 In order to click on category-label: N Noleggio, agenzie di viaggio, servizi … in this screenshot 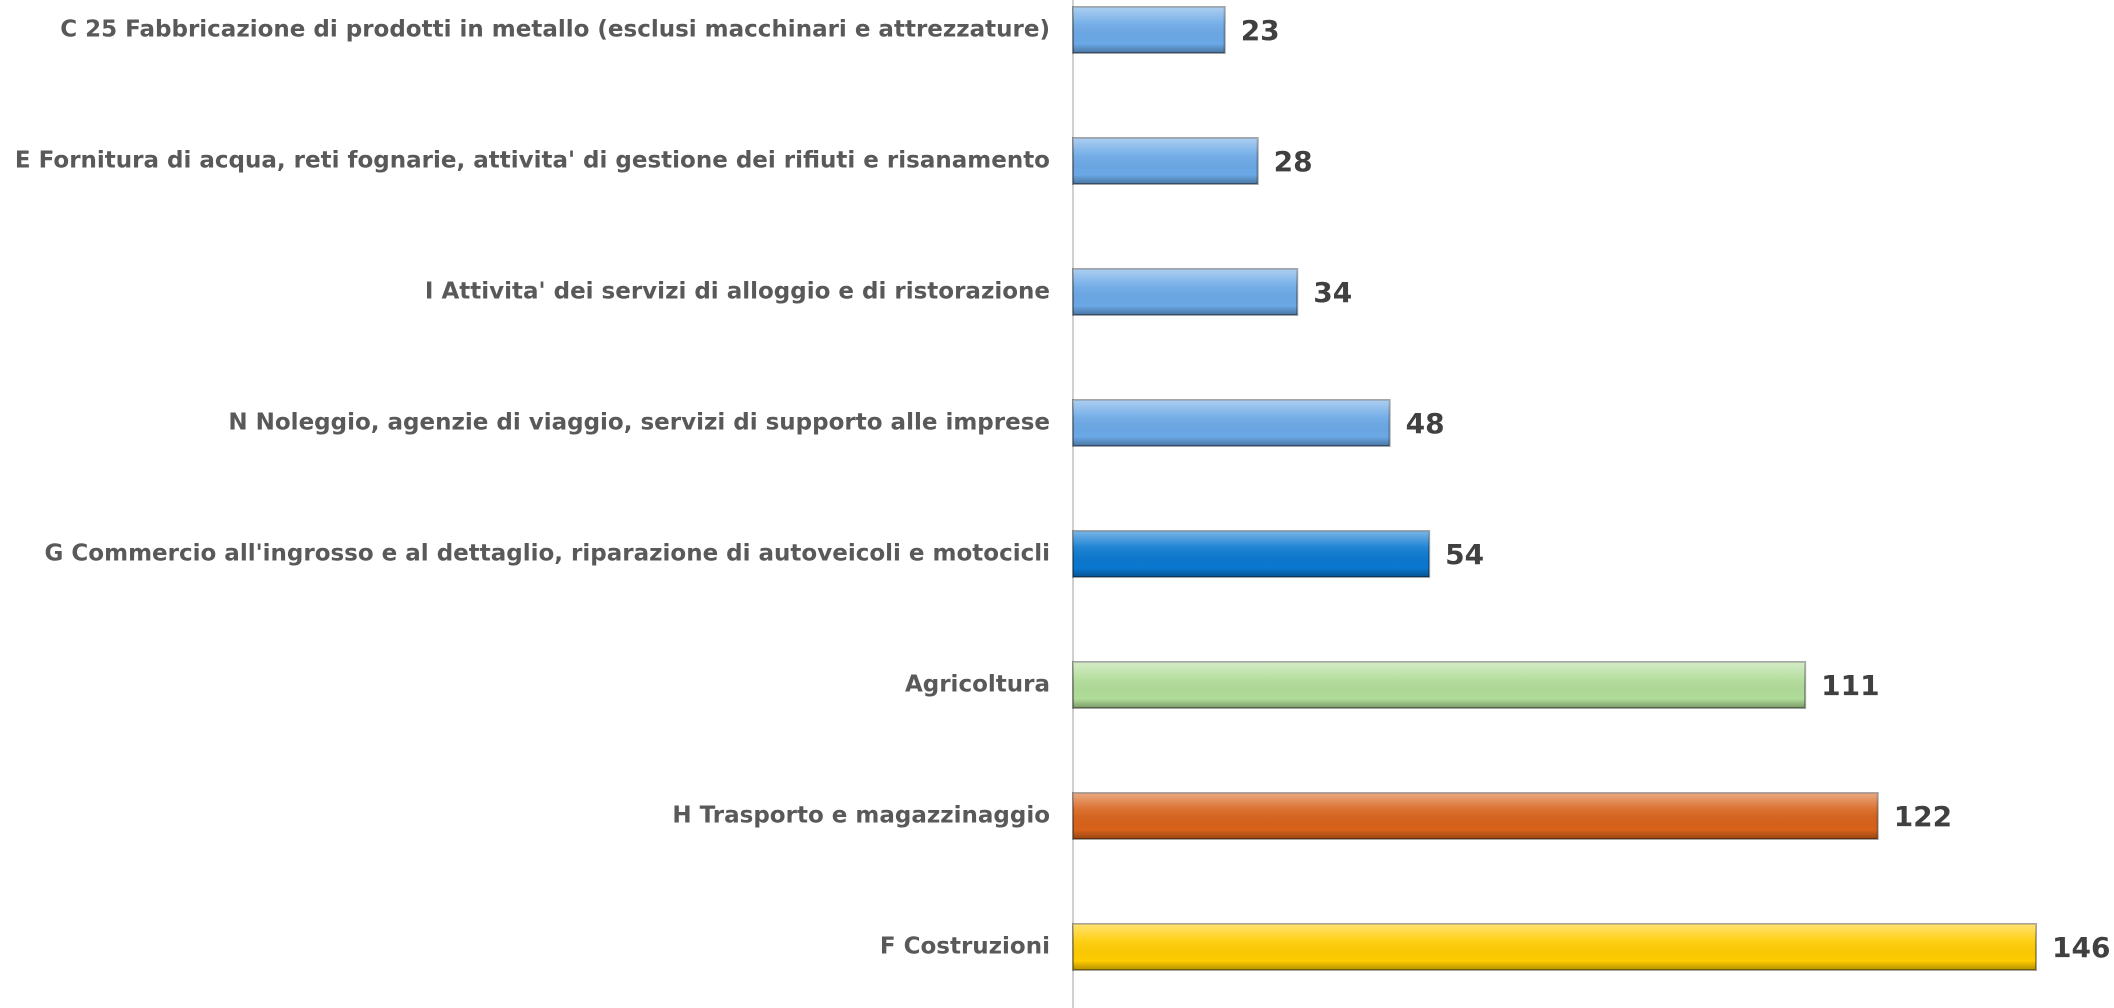, I will do `click(639, 423)`.